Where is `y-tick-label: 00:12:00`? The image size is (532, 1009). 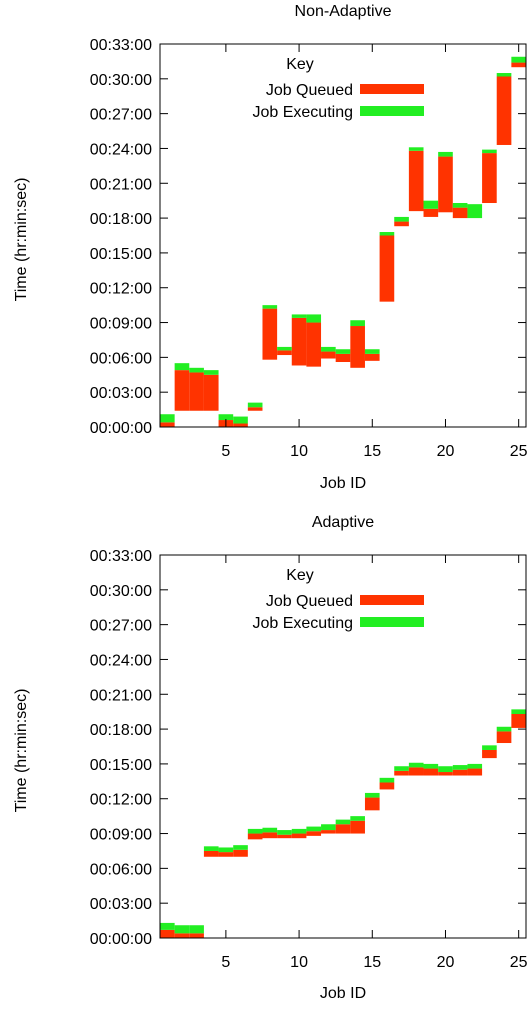 y-tick-label: 00:12:00 is located at coordinates (121, 289).